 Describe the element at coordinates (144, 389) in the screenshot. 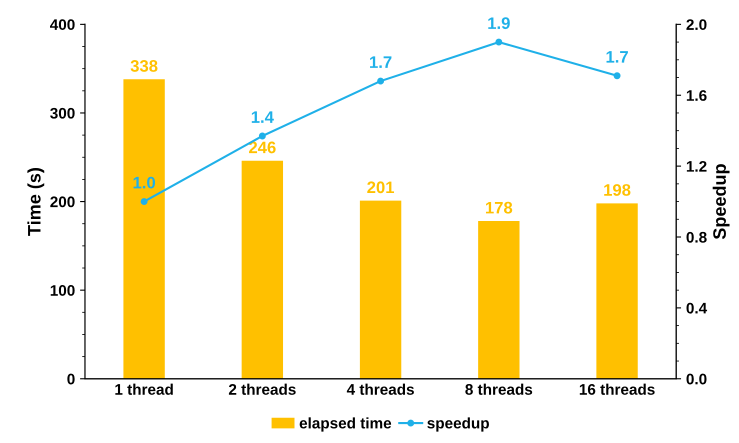

I see `x-tick-label: 1 thread` at that location.